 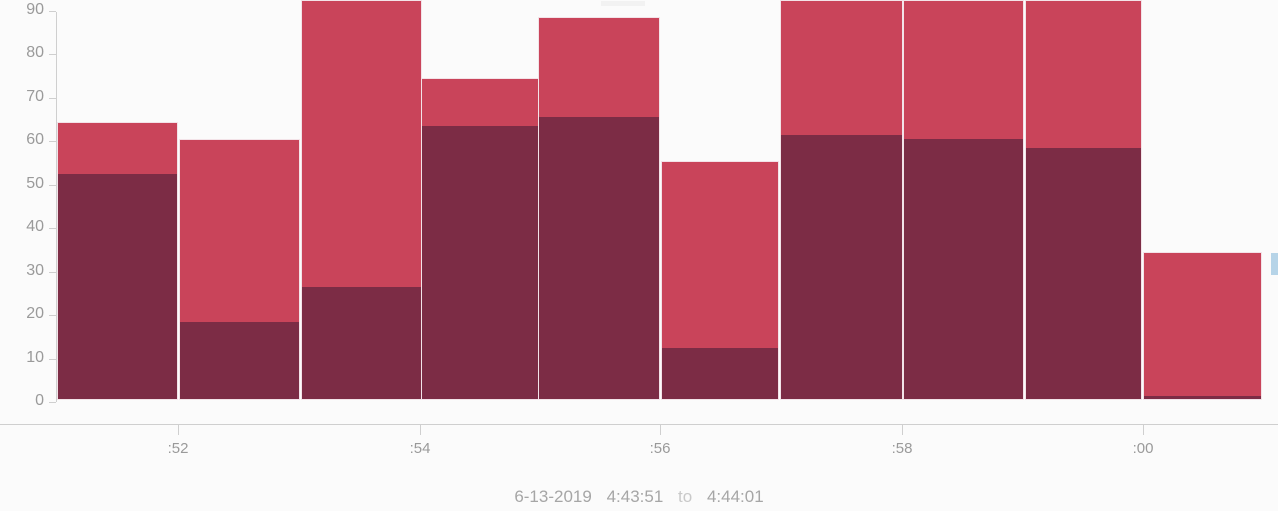 What do you see at coordinates (1202, 397) in the screenshot?
I see `bar-10-segment-lower` at bounding box center [1202, 397].